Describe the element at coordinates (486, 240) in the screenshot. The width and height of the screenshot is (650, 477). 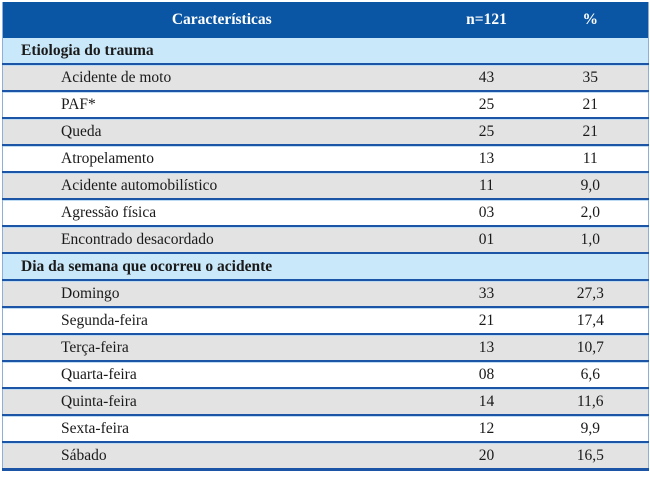
I see `row-n-value: 01` at that location.